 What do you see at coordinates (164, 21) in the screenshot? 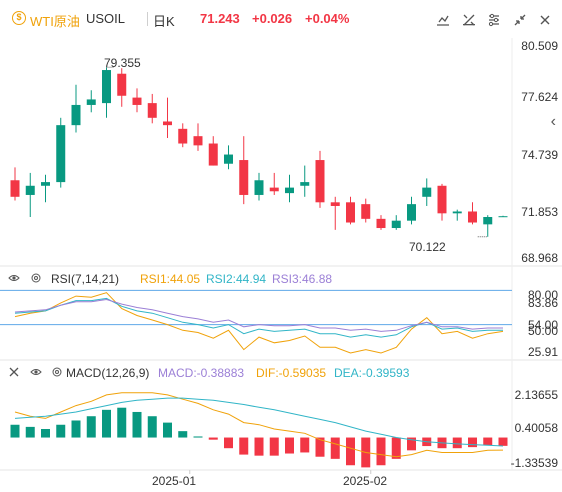
I see `period-selector: 日K` at bounding box center [164, 21].